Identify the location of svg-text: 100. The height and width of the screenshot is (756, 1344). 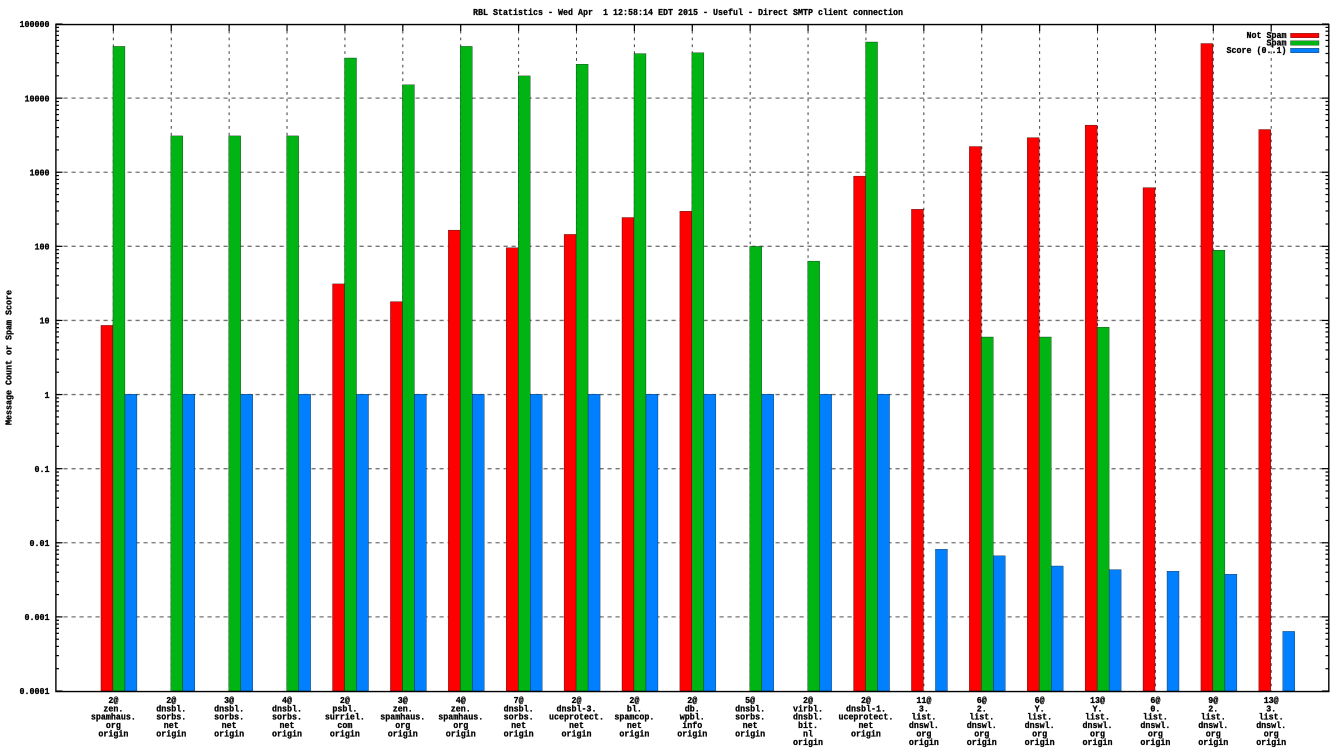
(42, 247).